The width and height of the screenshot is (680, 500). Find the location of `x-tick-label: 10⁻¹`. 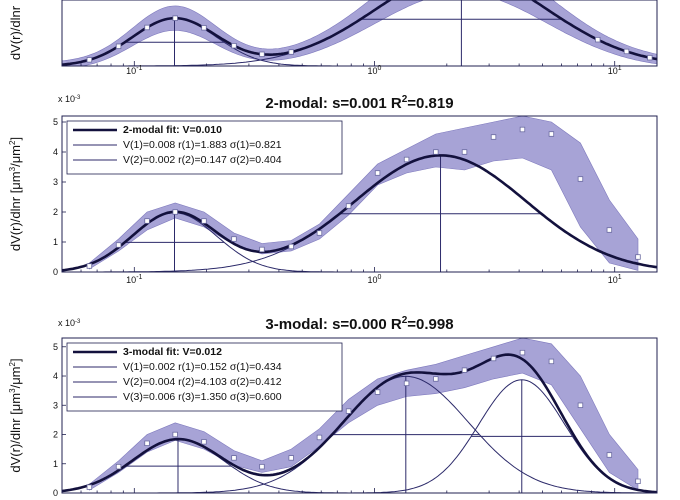

x-tick-label: 10⁻¹ is located at coordinates (134, 279).